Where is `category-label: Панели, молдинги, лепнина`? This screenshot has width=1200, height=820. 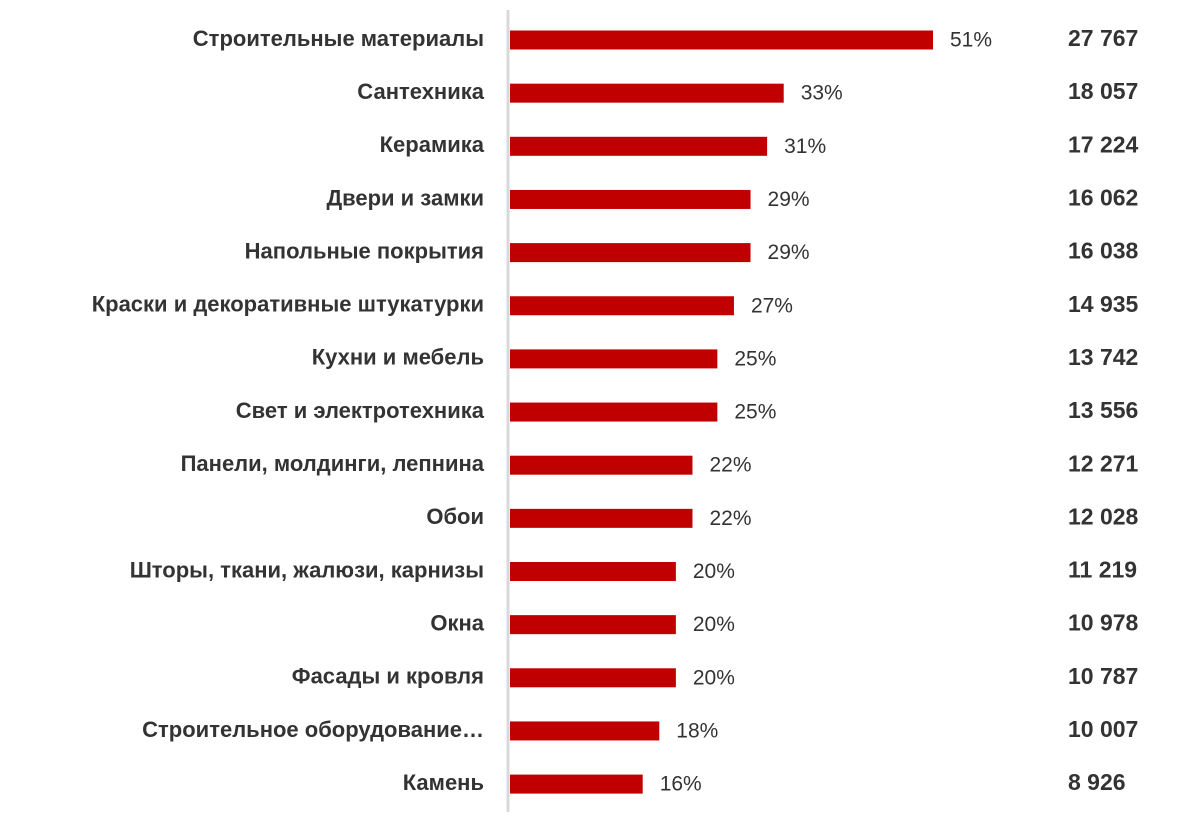 category-label: Панели, молдинги, лепнина is located at coordinates (333, 463).